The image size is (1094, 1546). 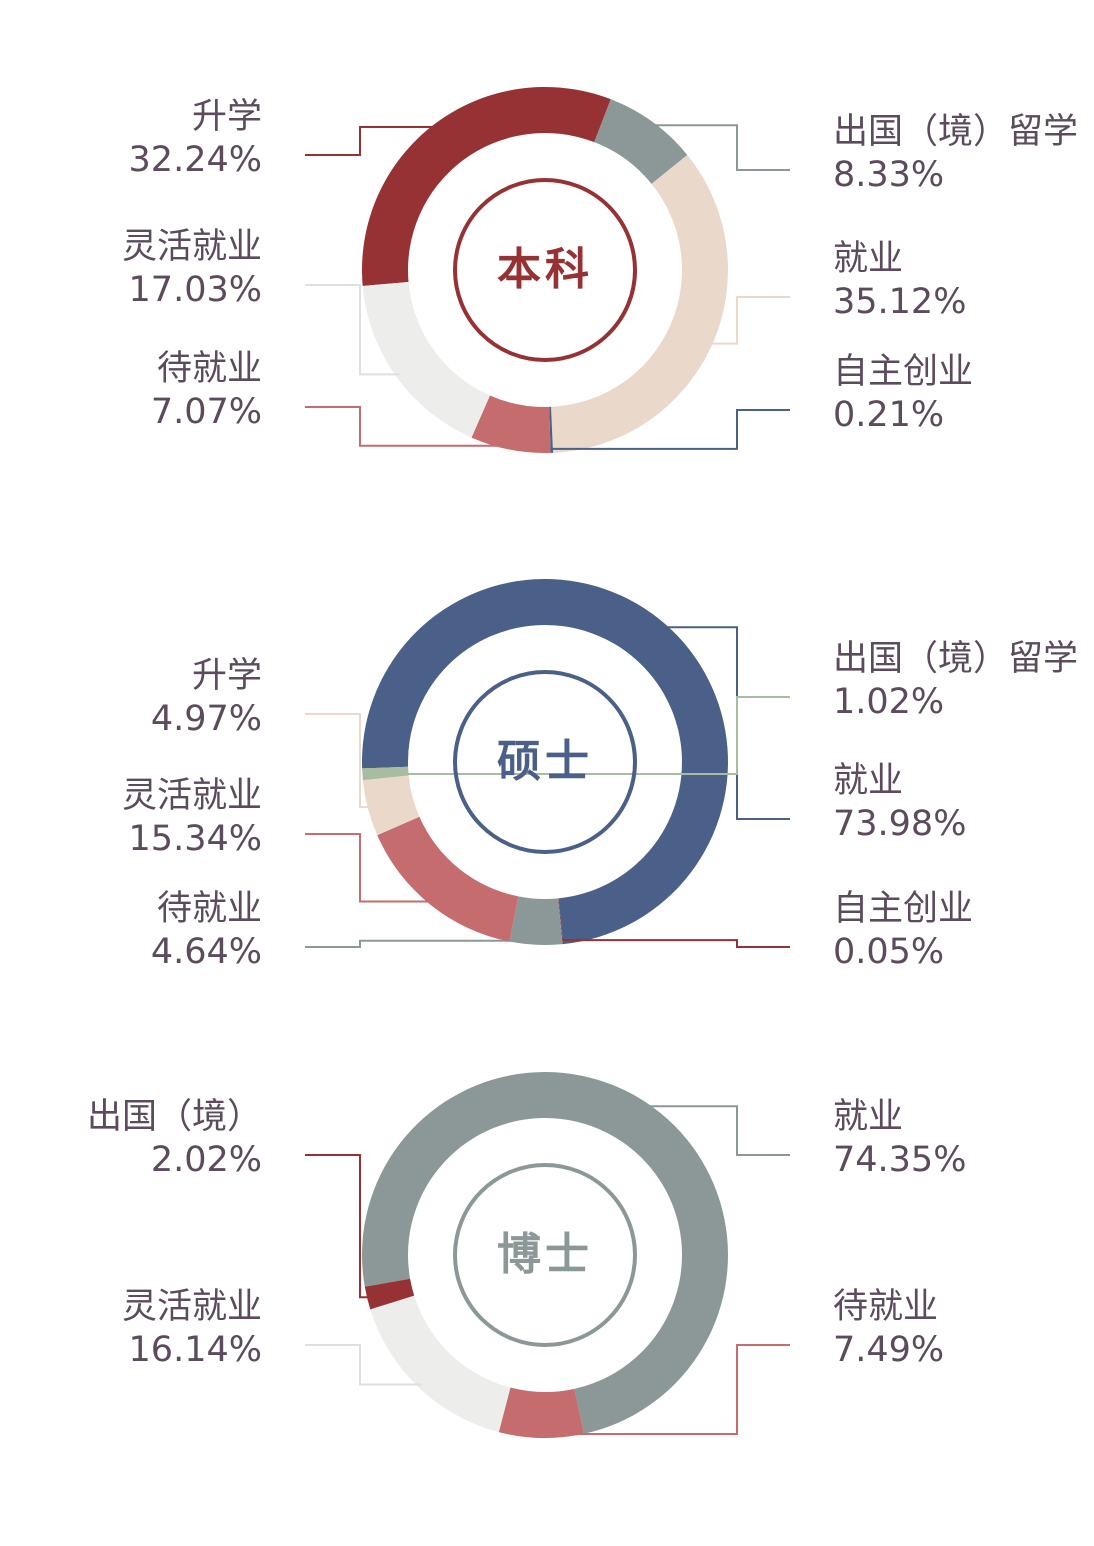 I want to click on value-label: 73.98%, so click(x=899, y=824).